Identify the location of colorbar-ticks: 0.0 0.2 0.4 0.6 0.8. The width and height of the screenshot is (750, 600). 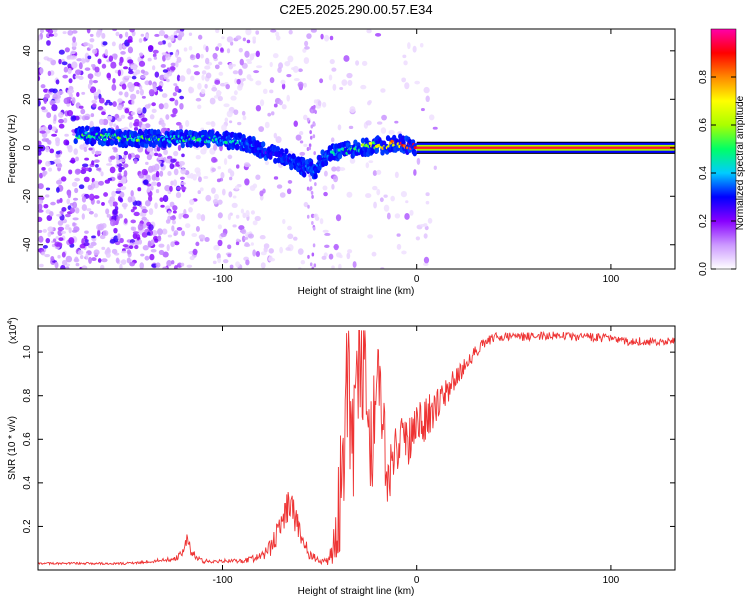
(717, 173).